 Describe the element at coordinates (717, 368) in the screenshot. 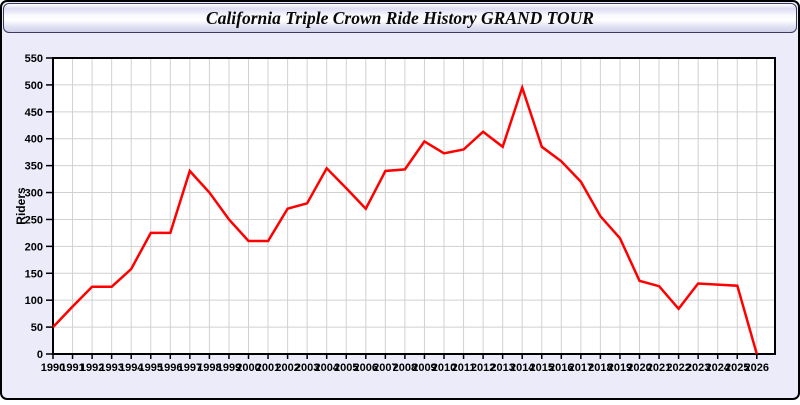

I see `x-tick-label: 2024` at that location.